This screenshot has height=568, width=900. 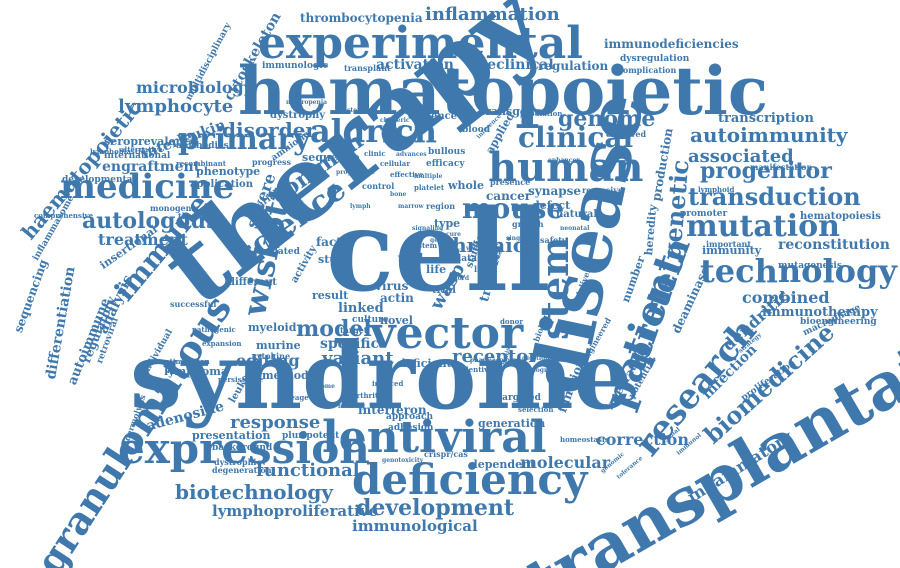 I want to click on word-blood: blood, so click(x=476, y=130).